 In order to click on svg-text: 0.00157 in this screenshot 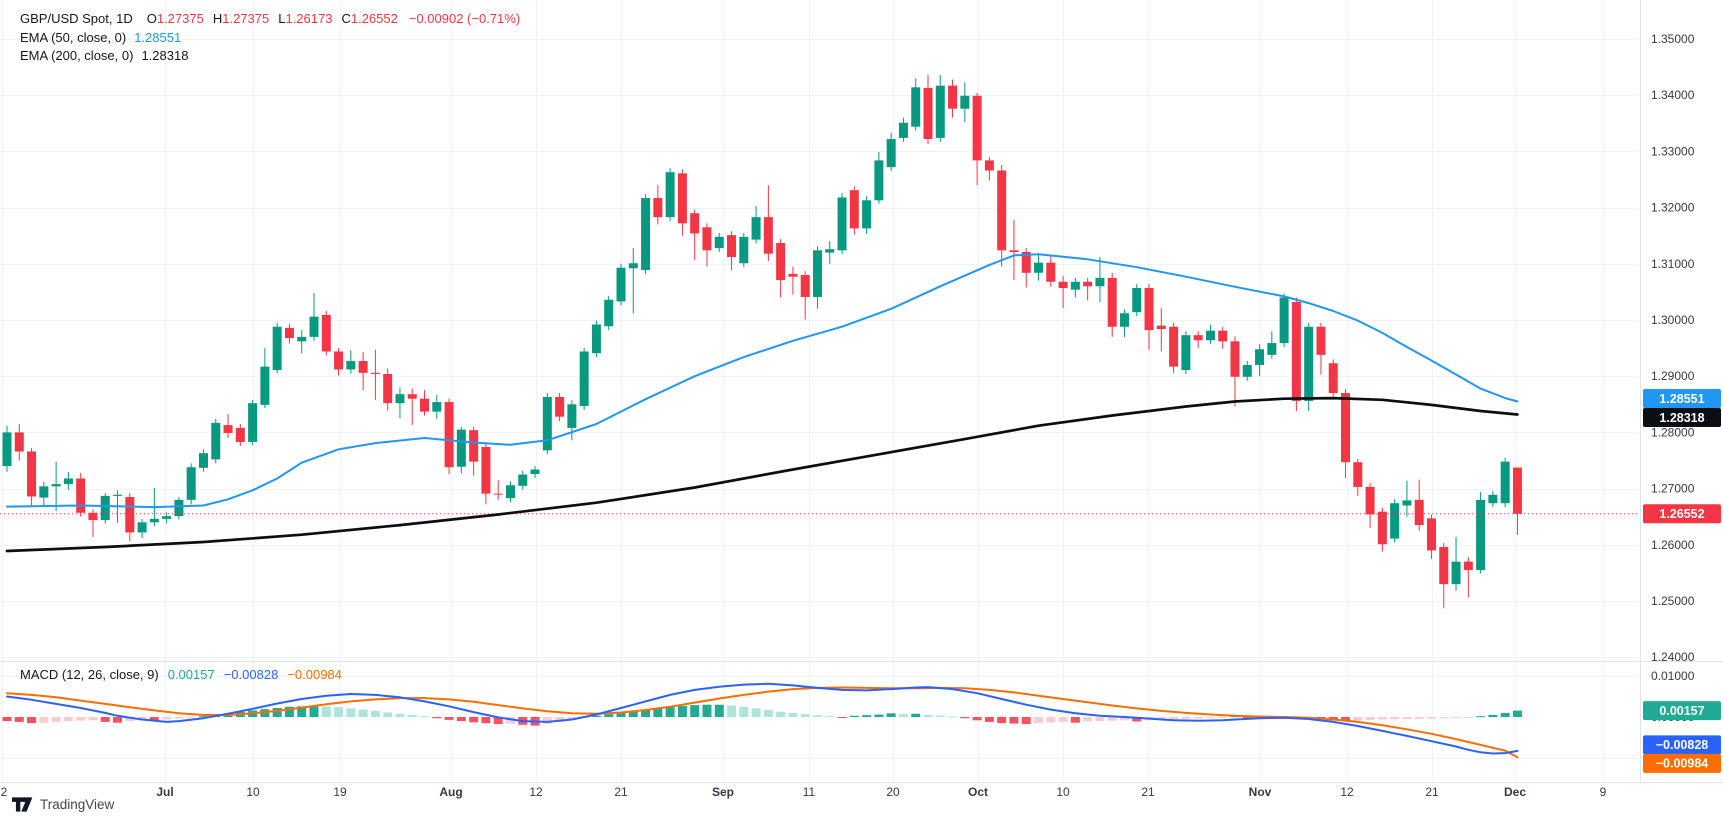, I will do `click(1681, 711)`.